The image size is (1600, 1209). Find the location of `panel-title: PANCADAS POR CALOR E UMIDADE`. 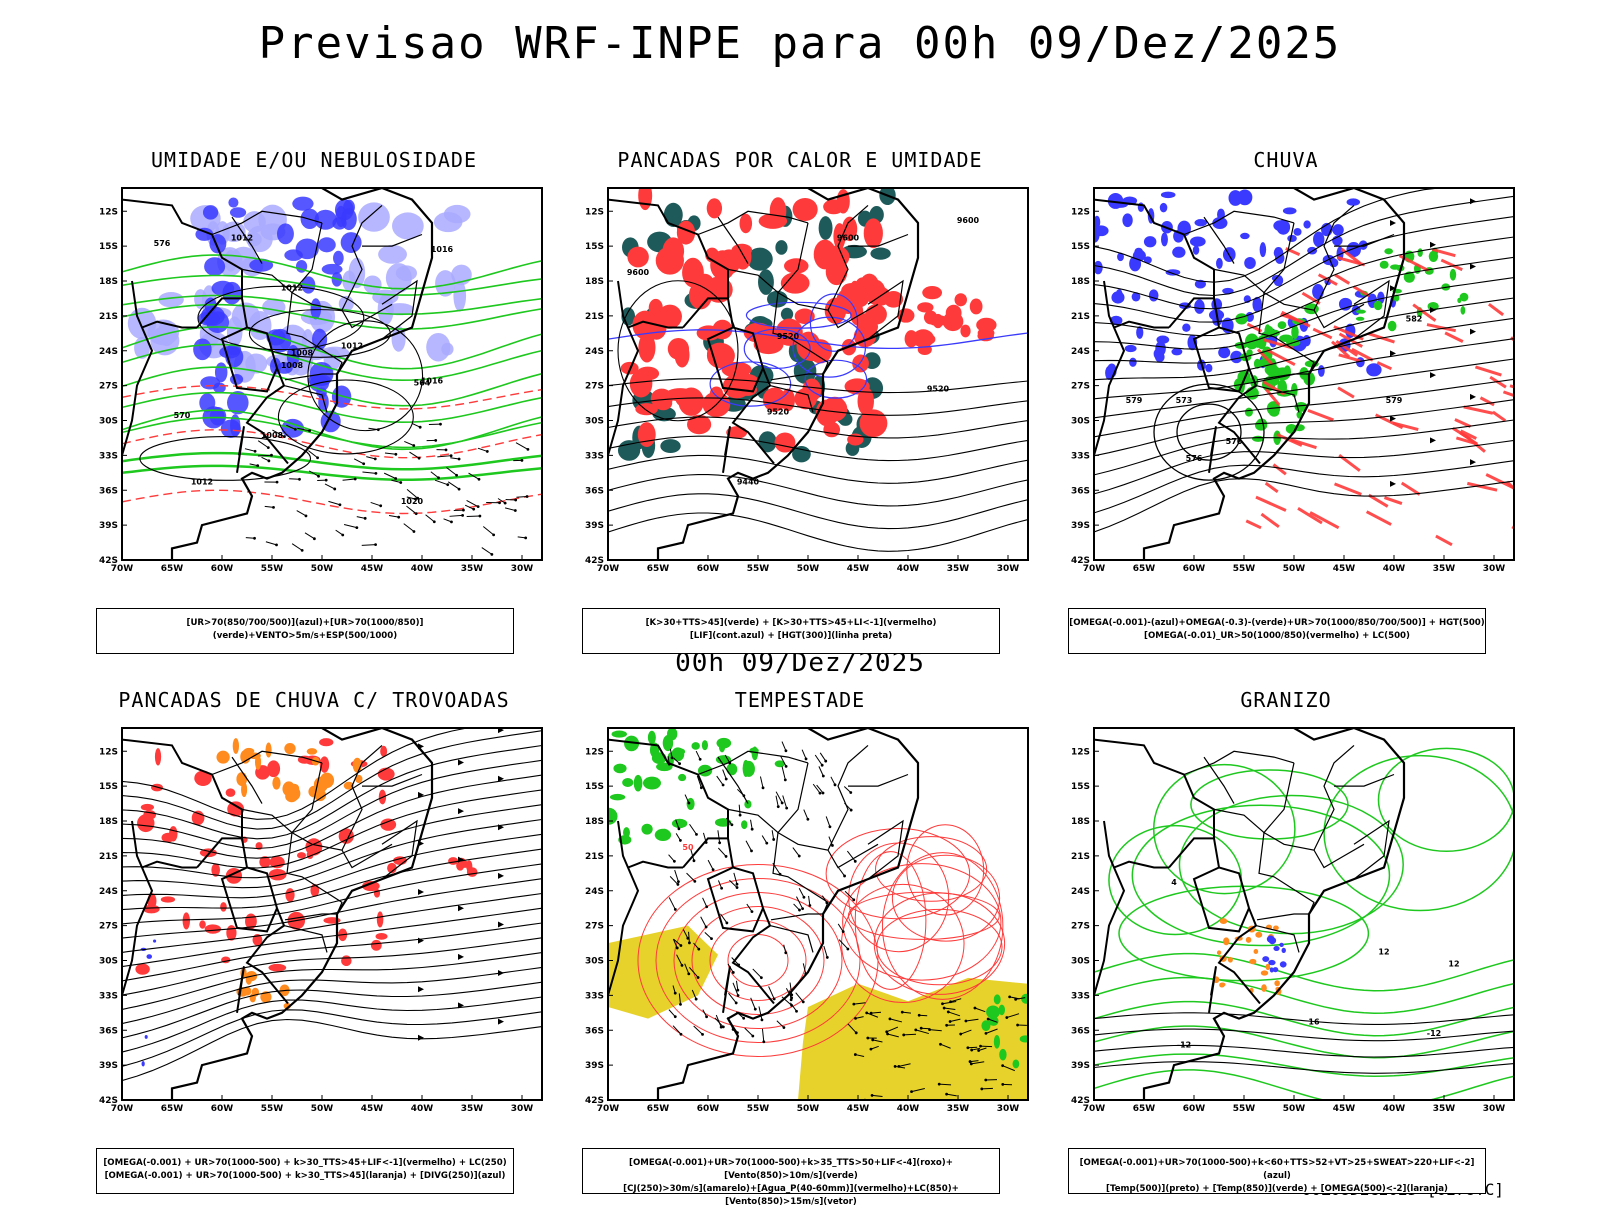

panel-title: PANCADAS POR CALOR E UMIDADE is located at coordinates (800, 160).